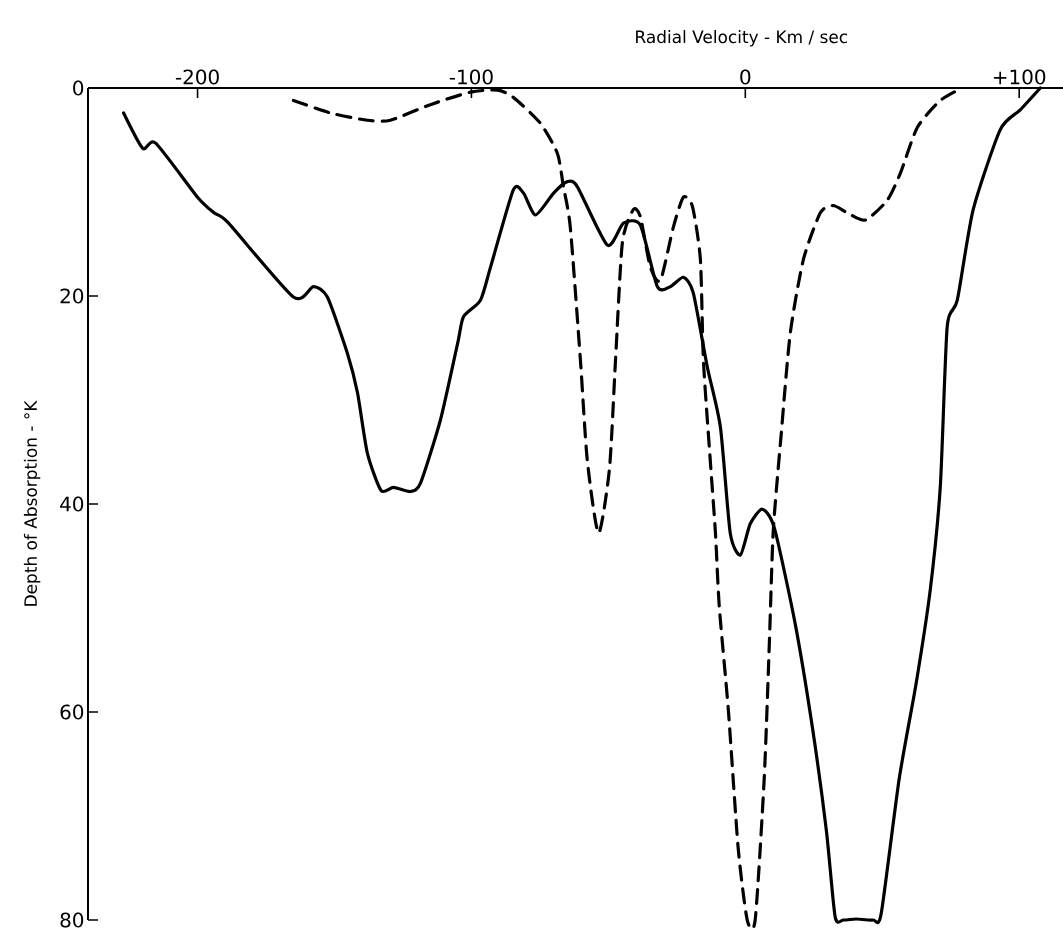 This screenshot has width=1063, height=937. Describe the element at coordinates (1019, 77) in the screenshot. I see `x-tick-label: +100` at that location.